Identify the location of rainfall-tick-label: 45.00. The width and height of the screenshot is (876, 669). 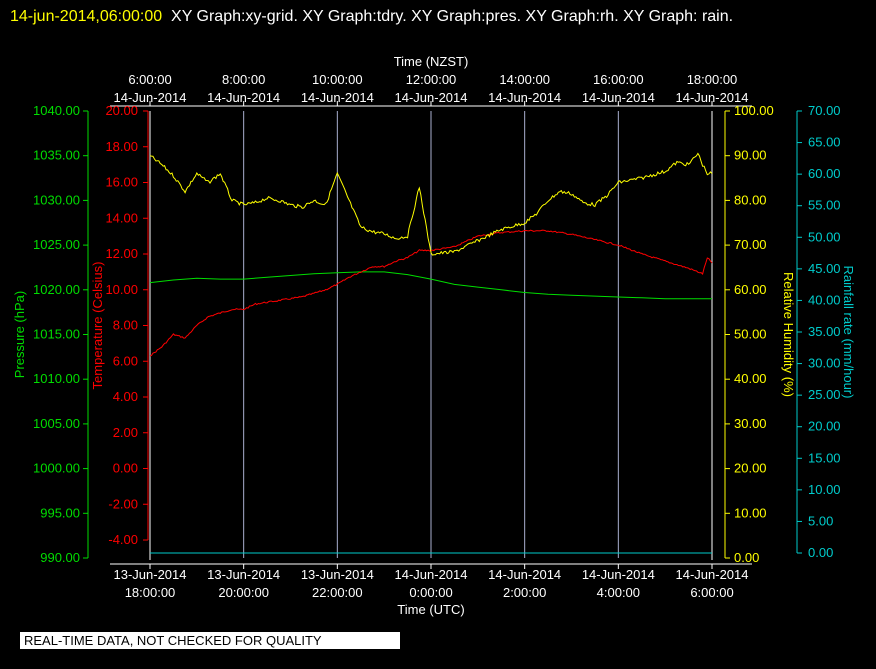
(824, 268).